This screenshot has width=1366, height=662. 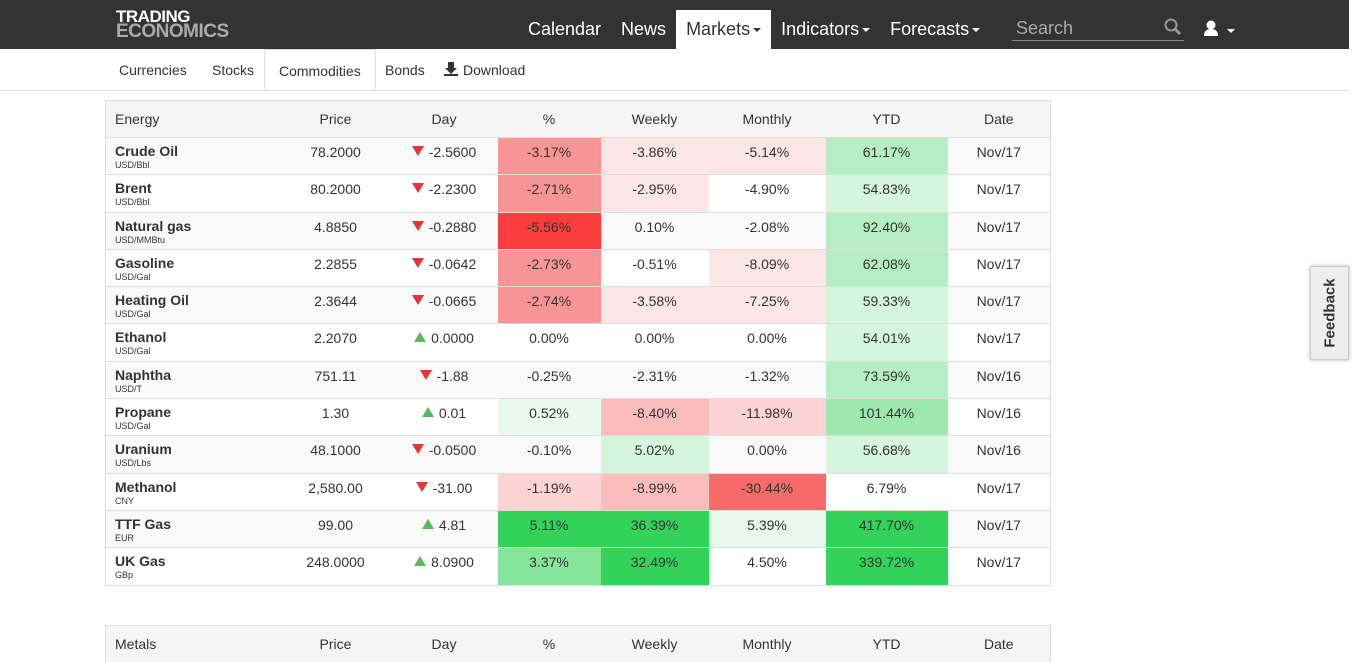 I want to click on search-placeholder: Search, so click(x=1044, y=28).